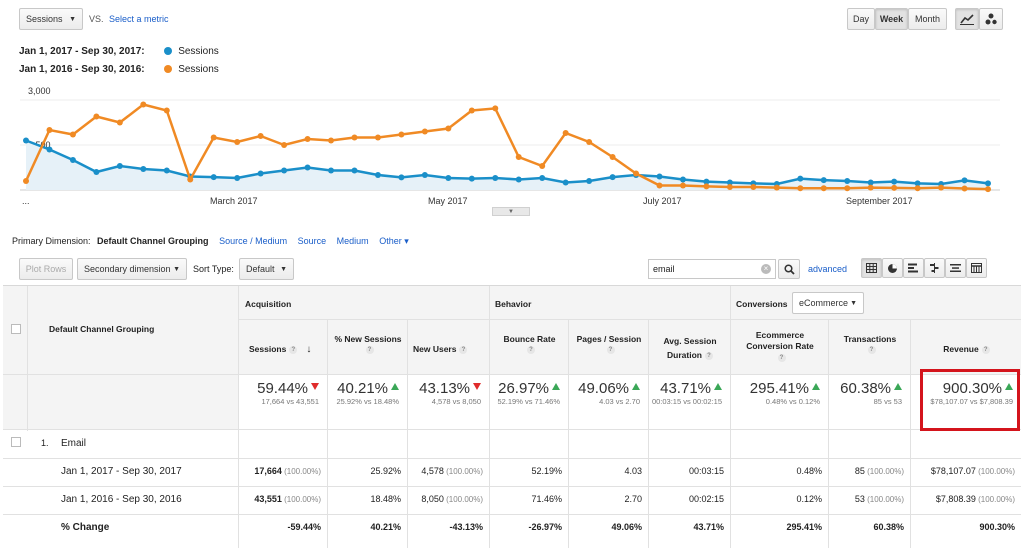 The width and height of the screenshot is (1024, 548). I want to click on arrow-up-icon, so click(556, 386).